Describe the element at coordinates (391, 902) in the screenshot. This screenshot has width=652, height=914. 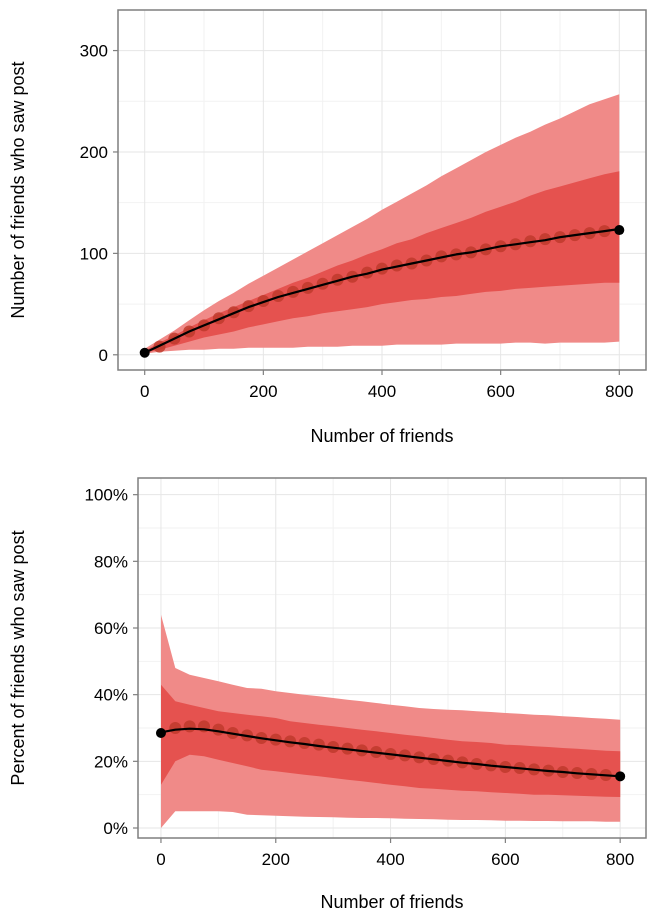
I see `chart1-x-axis-title: Number of friends` at that location.